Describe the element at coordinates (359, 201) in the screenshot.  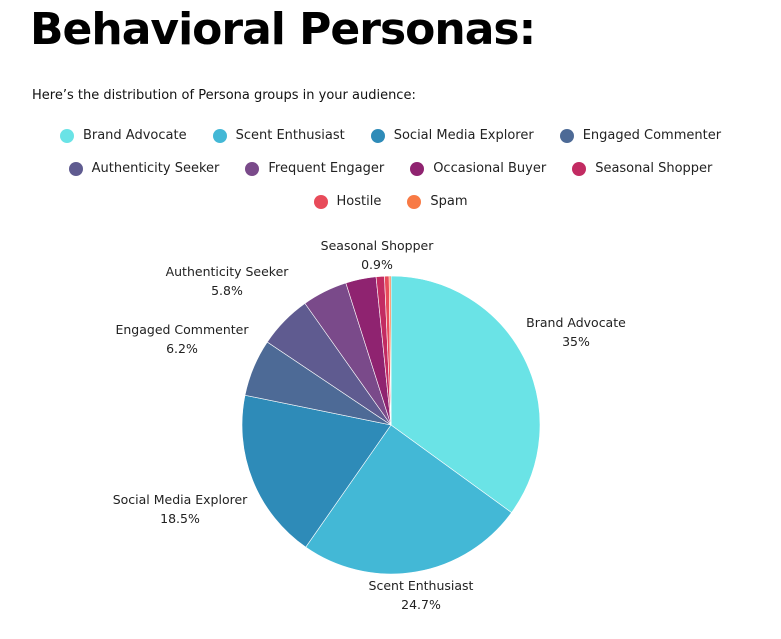
I see `legend-label: Hostile` at that location.